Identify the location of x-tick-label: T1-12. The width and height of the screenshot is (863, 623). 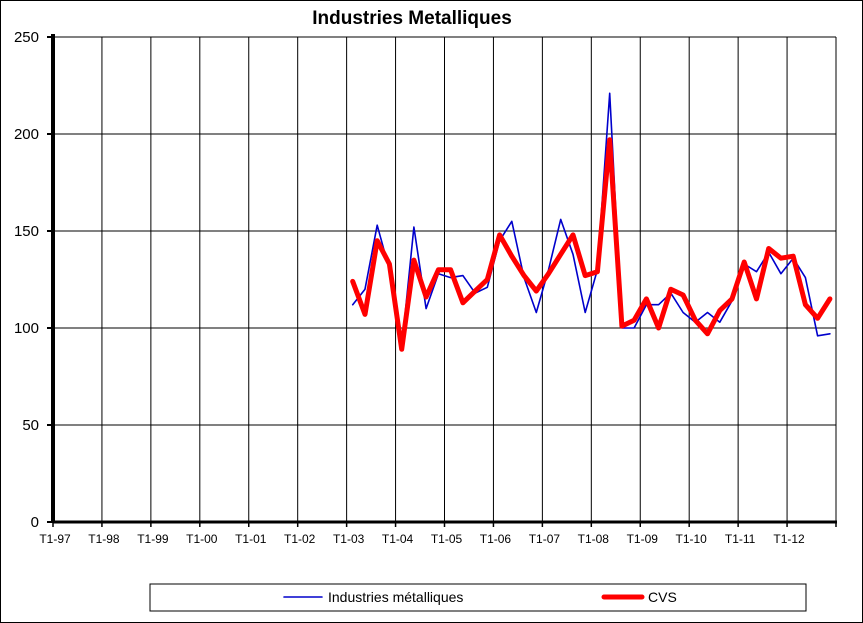
(789, 539).